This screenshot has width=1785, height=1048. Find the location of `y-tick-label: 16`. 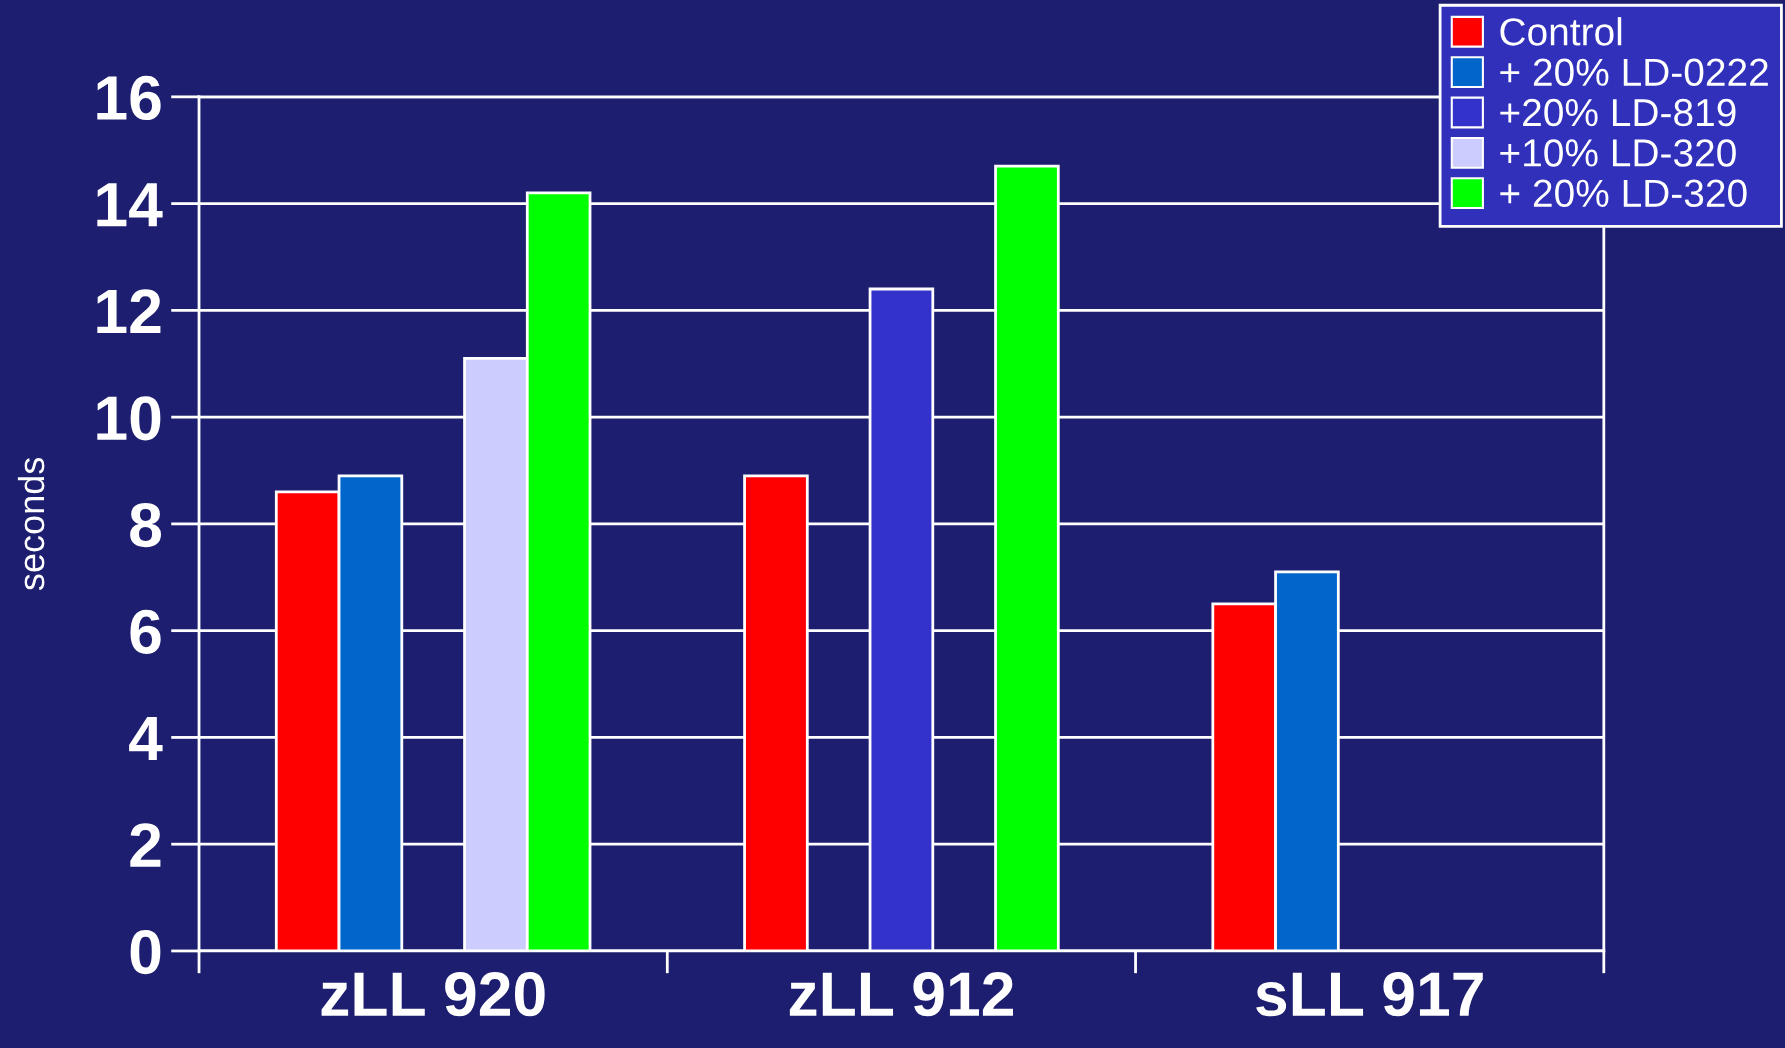

y-tick-label: 16 is located at coordinates (129, 98).